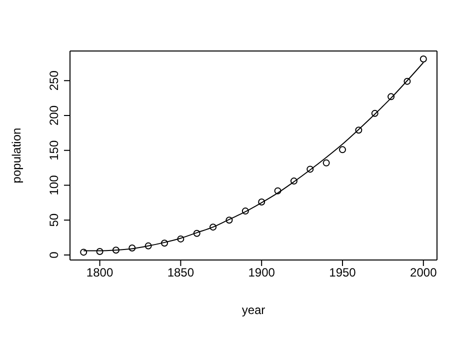 The width and height of the screenshot is (474, 338). What do you see at coordinates (54, 185) in the screenshot?
I see `y-tick-label: 100` at bounding box center [54, 185].